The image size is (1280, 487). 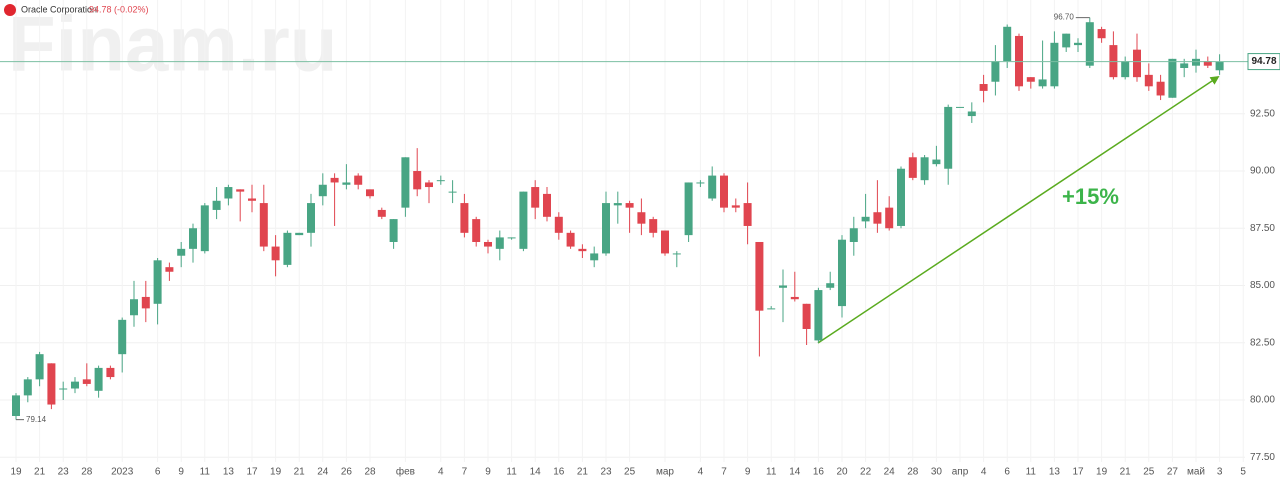 What do you see at coordinates (1243, 472) in the screenshot?
I see `x-tick-label: 5` at bounding box center [1243, 472].